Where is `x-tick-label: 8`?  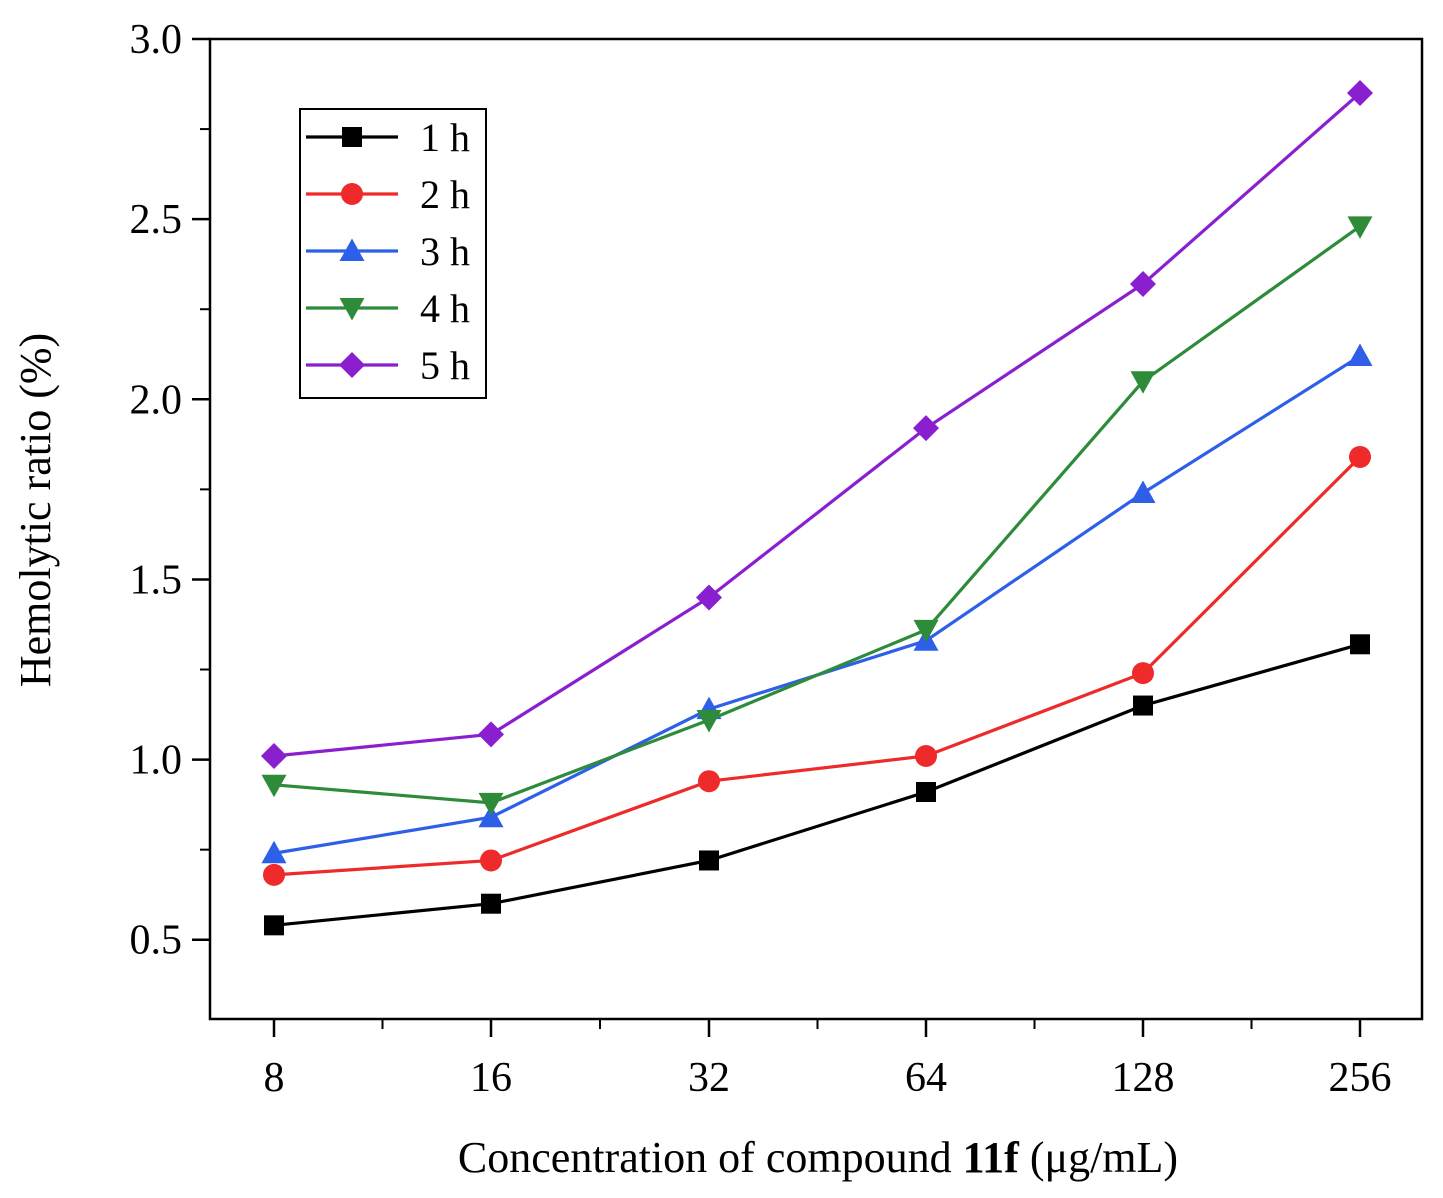
x-tick-label: 8 is located at coordinates (274, 1078).